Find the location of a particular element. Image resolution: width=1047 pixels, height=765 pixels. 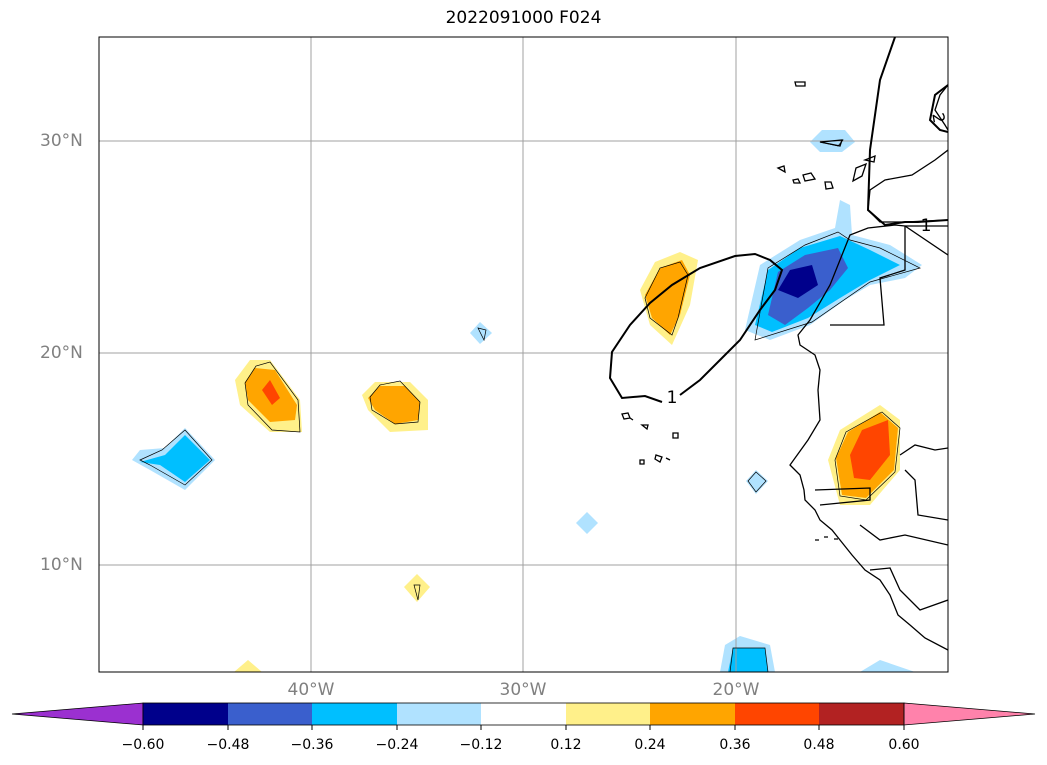

colorbar-extend-high is located at coordinates (969, 714).